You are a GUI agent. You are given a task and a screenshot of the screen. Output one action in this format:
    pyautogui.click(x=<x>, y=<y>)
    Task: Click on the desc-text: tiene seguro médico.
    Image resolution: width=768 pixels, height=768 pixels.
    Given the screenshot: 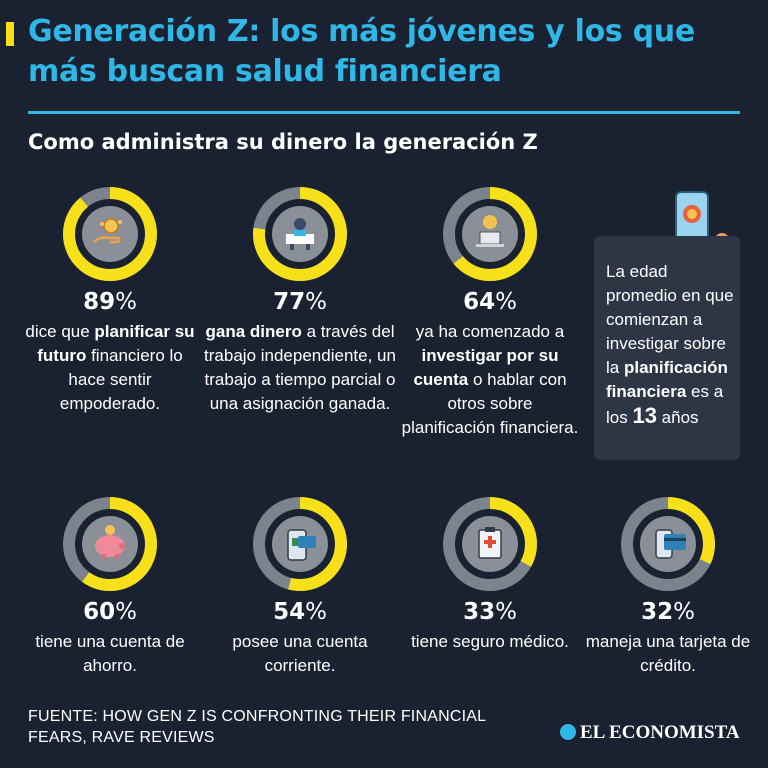 What is the action you would take?
    pyautogui.click(x=490, y=641)
    